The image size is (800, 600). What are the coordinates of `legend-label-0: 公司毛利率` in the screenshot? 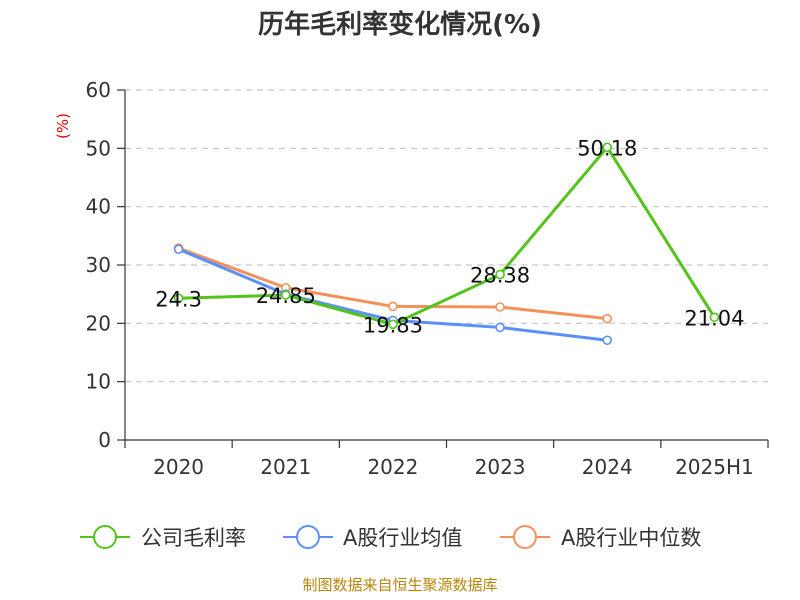 It's located at (193, 538).